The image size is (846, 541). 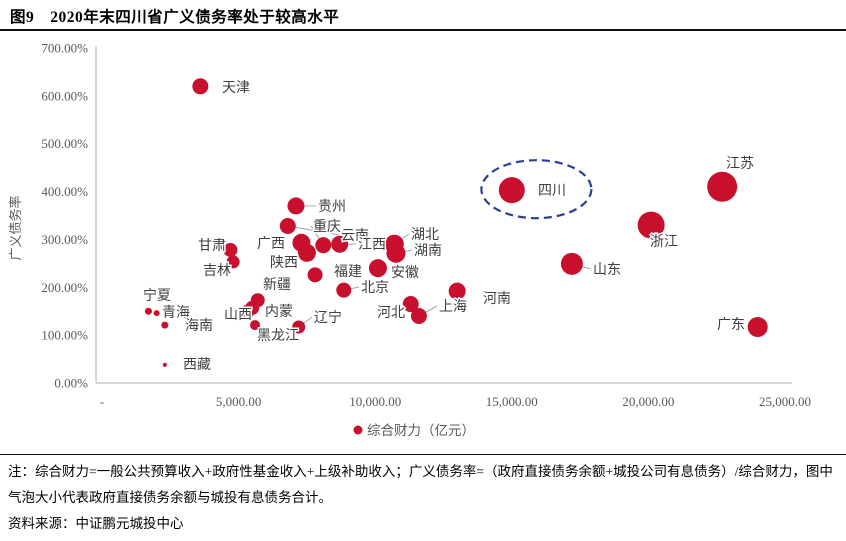 I want to click on bubble-辽宁, so click(x=299, y=327).